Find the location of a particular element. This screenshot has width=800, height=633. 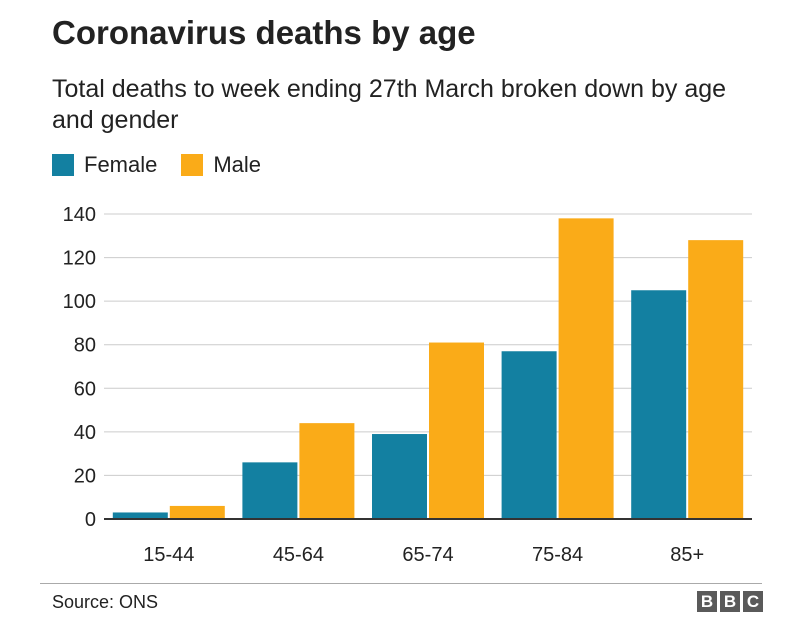

legend-swatch-female is located at coordinates (63, 165).